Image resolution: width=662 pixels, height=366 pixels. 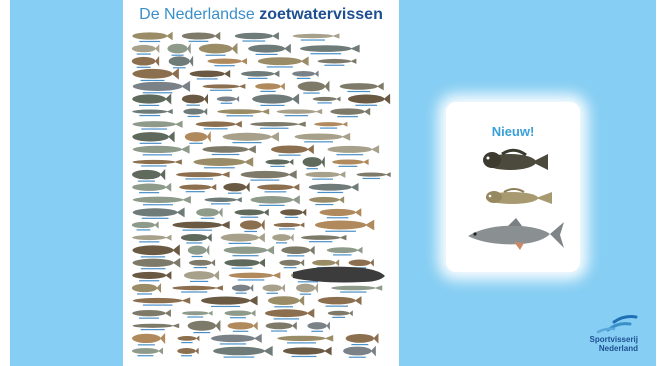 I want to click on logo-text-line1: Sportvisserij, so click(x=613, y=339).